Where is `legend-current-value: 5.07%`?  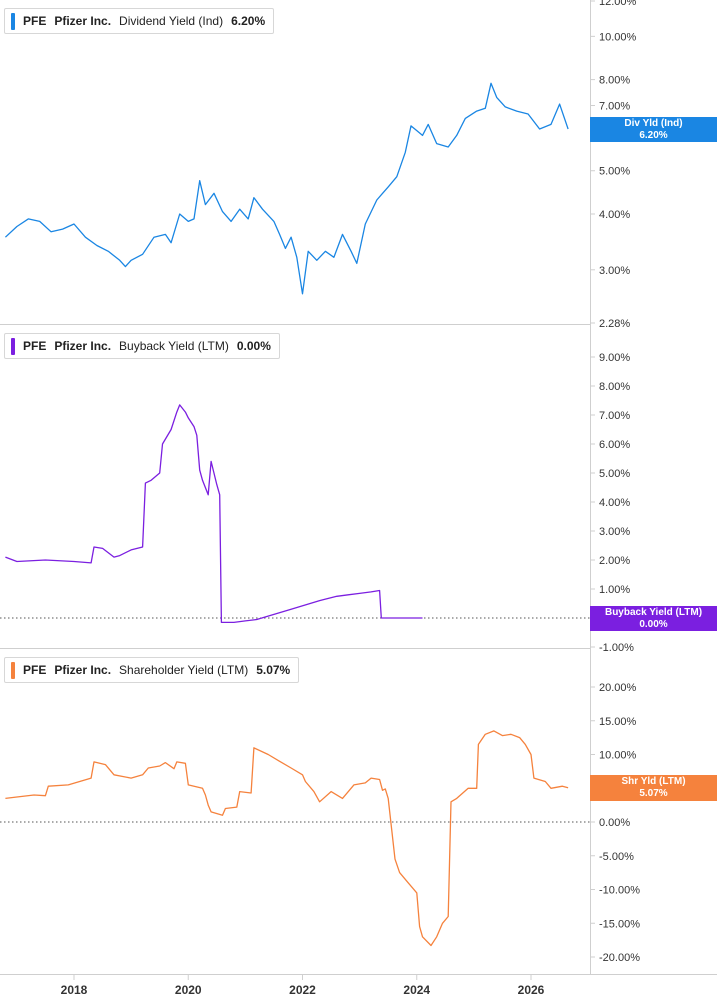 legend-current-value: 5.07% is located at coordinates (273, 670).